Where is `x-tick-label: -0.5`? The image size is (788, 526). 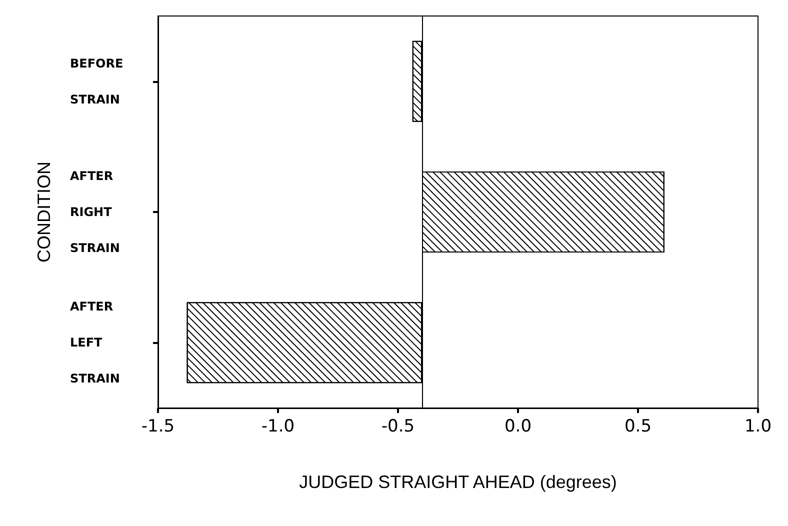
x-tick-label: -0.5 is located at coordinates (398, 426).